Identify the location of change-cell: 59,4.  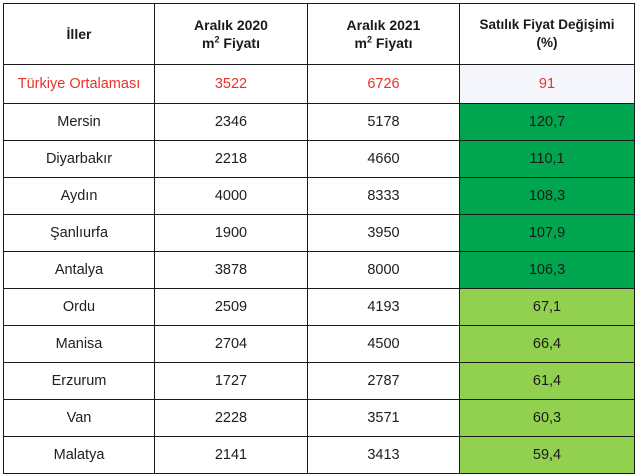
(547, 455).